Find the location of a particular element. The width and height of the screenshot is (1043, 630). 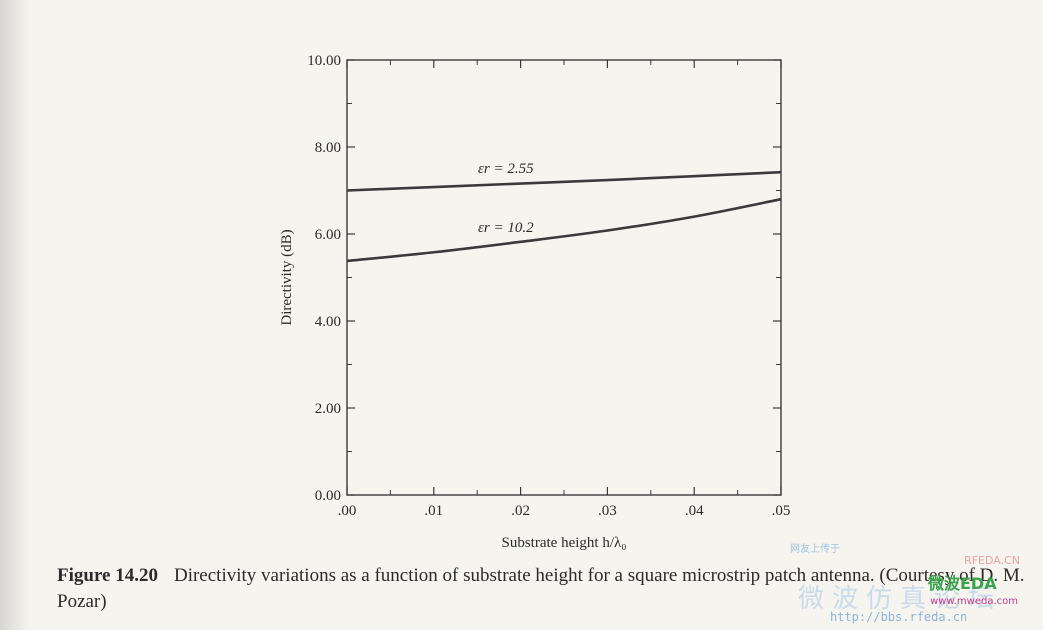

x-tick-label: .00 is located at coordinates (347, 511).